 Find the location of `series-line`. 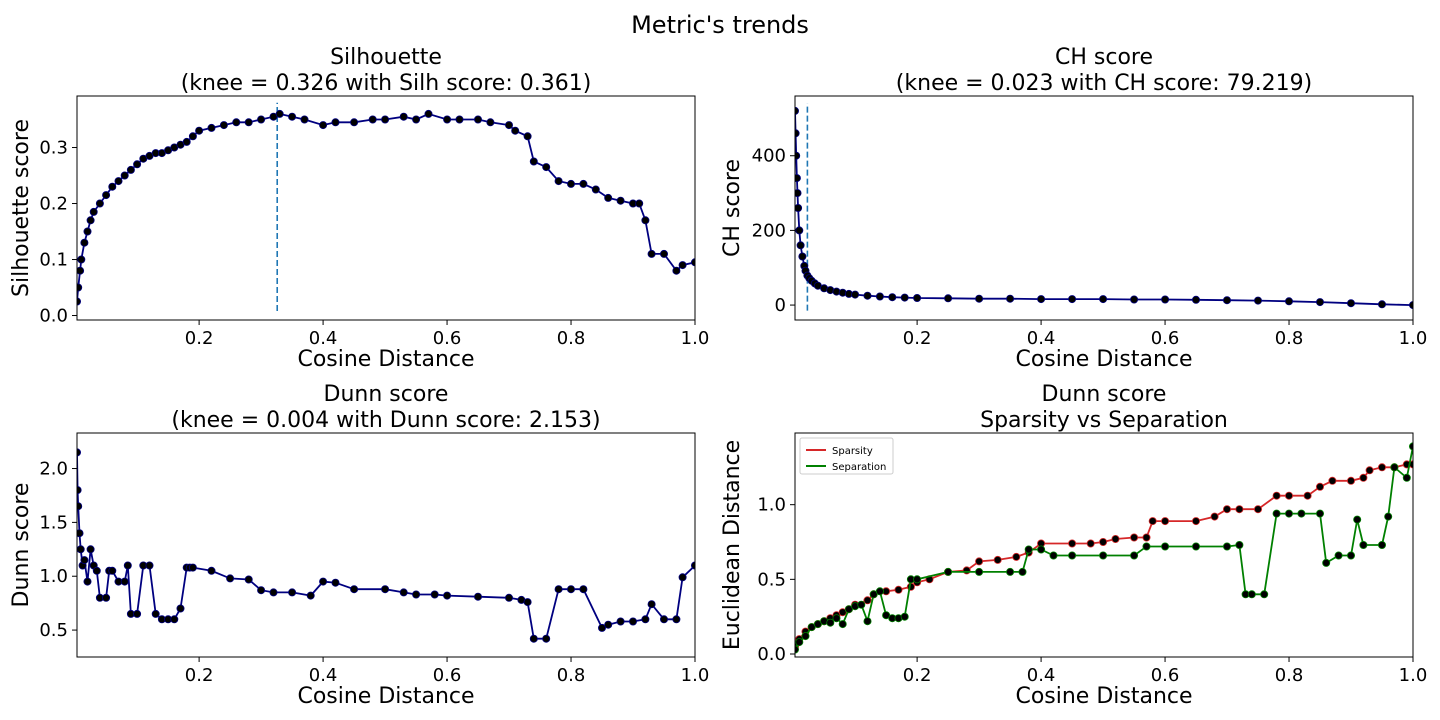

series-line is located at coordinates (386, 546).